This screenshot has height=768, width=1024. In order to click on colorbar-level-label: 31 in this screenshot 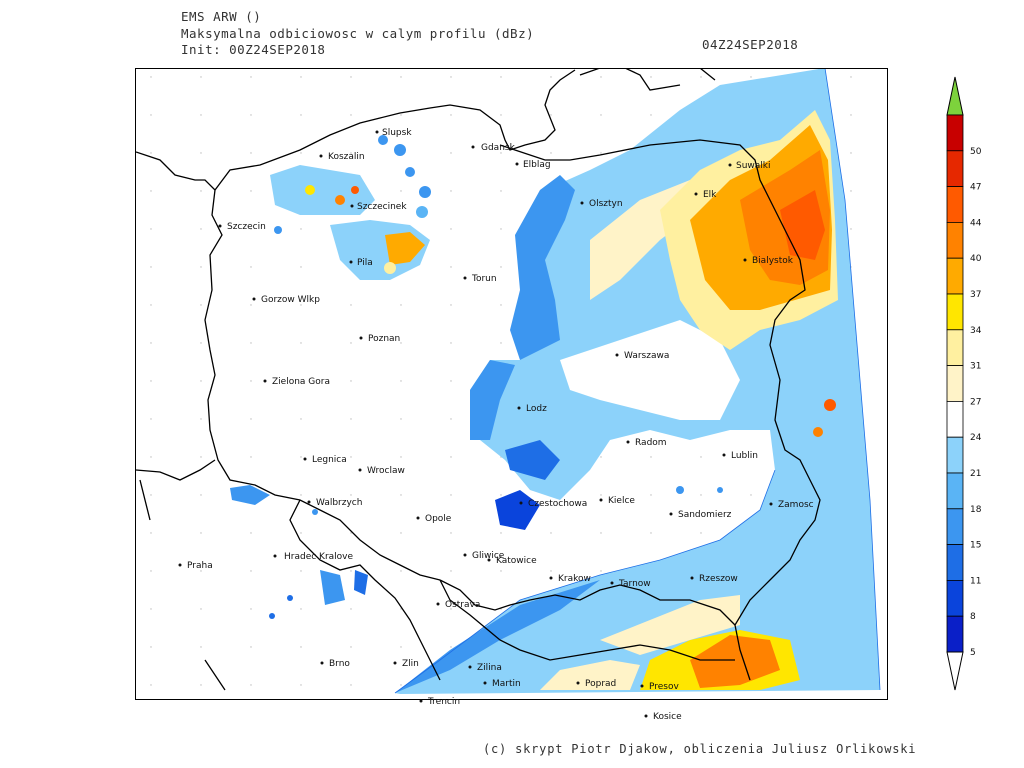, I will do `click(975, 367)`.